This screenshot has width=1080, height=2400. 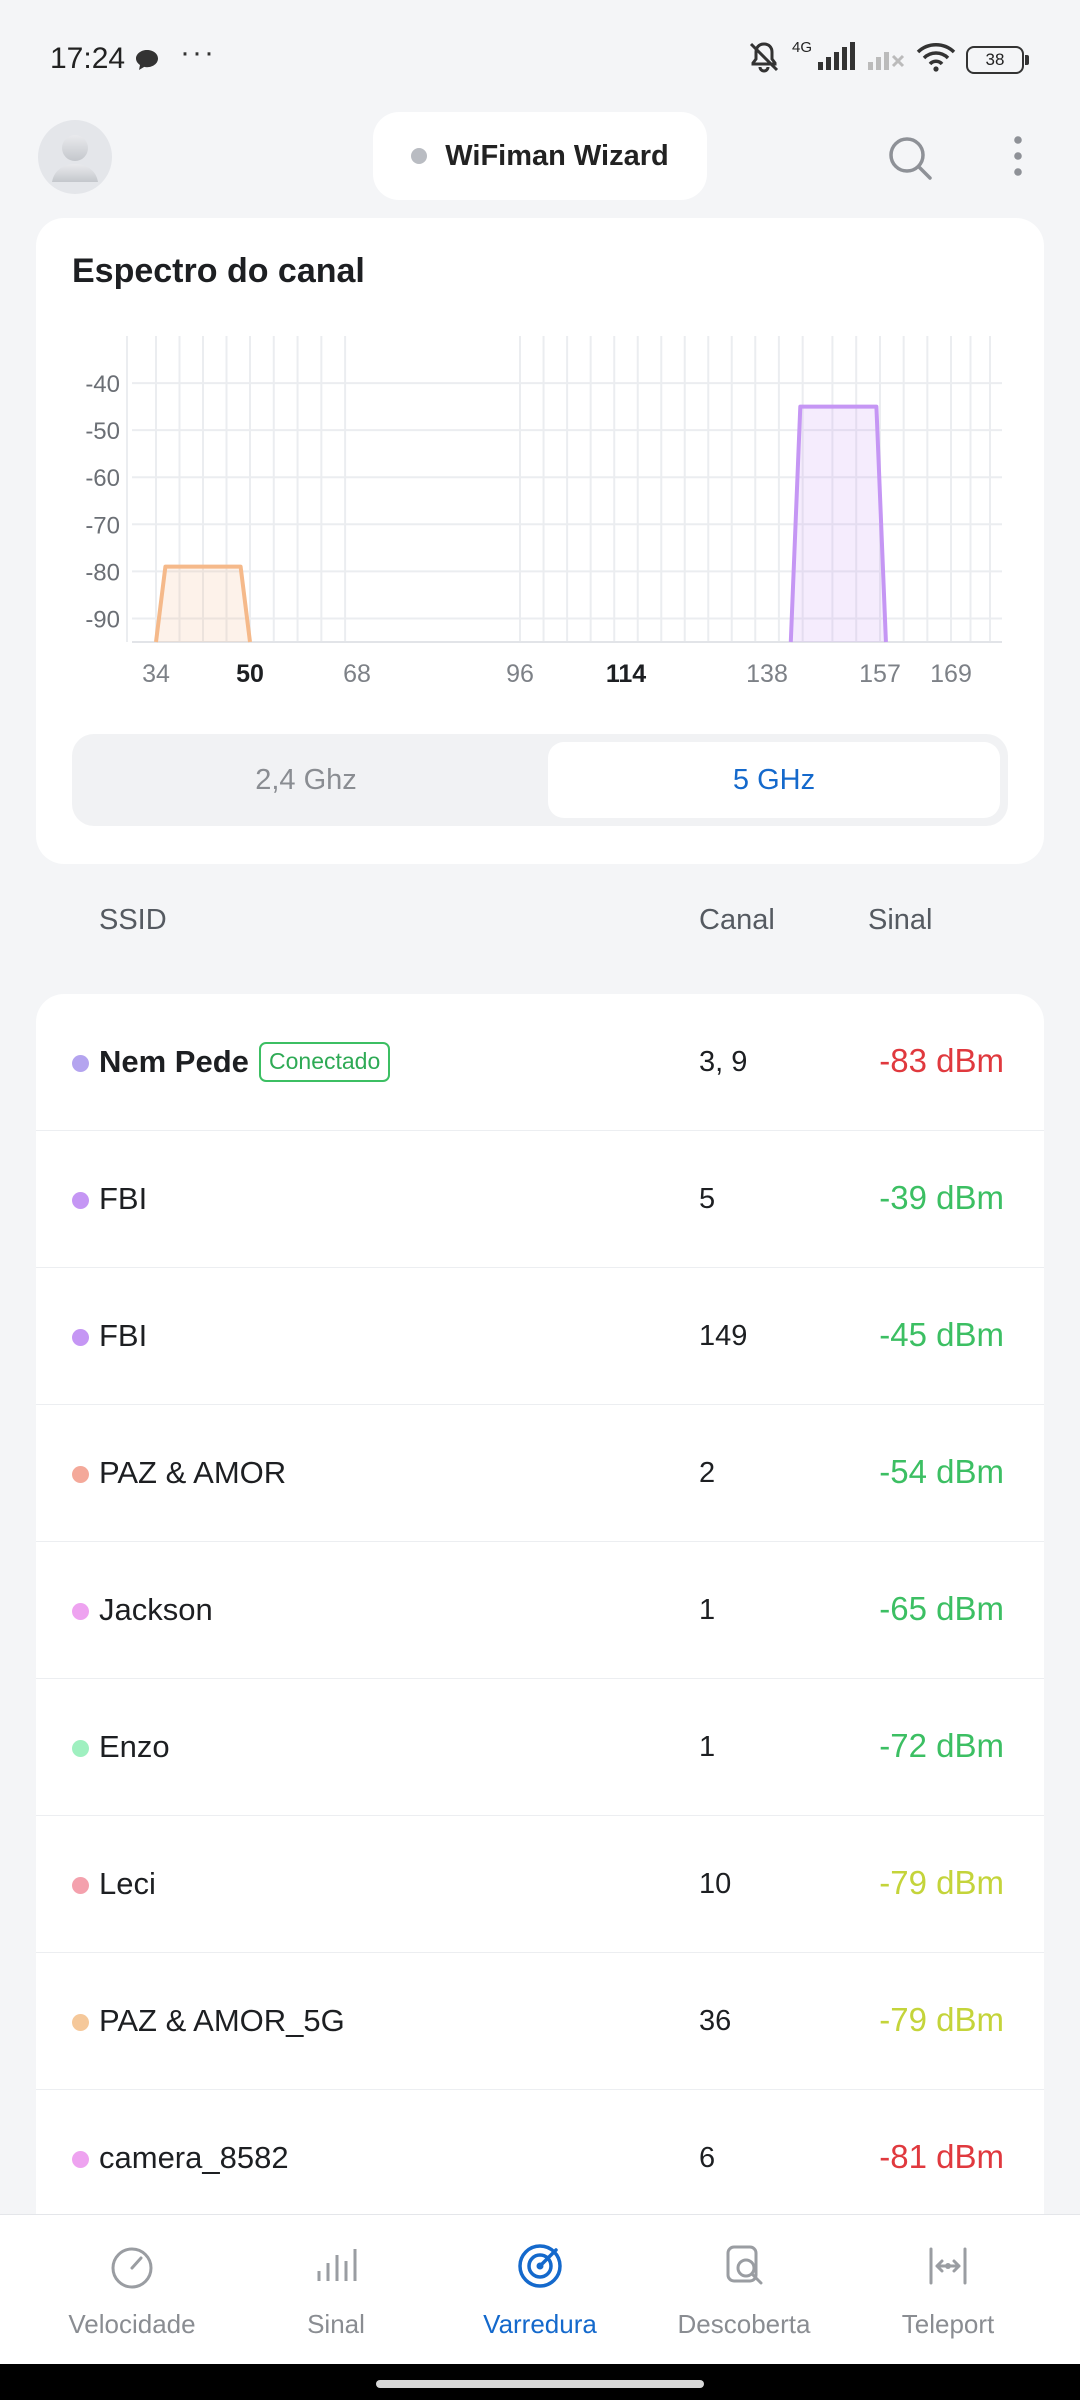 I want to click on nav-label: Varredura, so click(x=540, y=2324).